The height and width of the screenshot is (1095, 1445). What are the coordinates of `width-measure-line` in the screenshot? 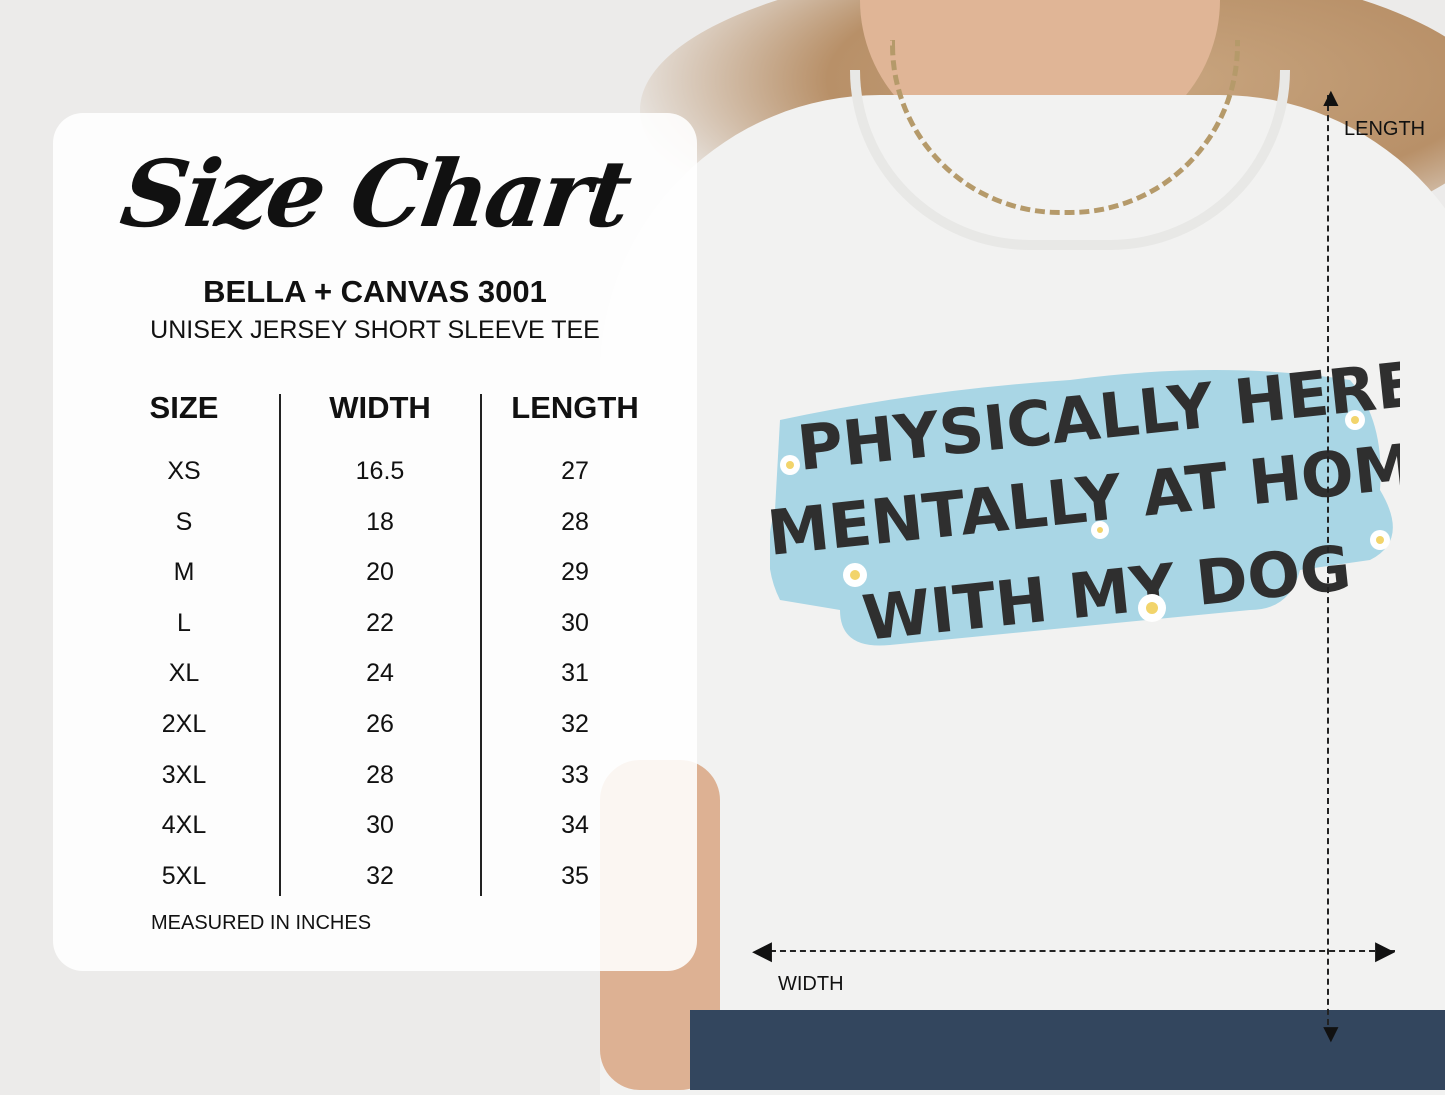 It's located at (1077, 951).